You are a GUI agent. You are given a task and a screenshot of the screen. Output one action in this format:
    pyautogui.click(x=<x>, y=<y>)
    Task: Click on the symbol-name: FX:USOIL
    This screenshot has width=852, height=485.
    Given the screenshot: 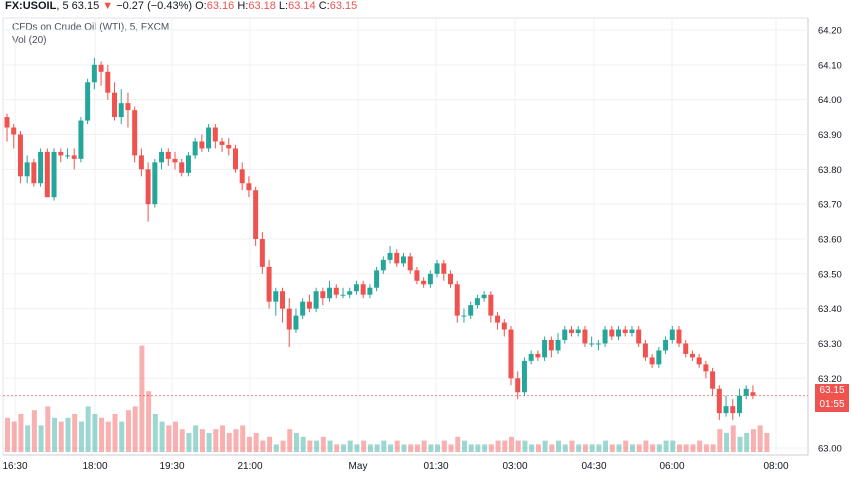 What is the action you would take?
    pyautogui.click(x=31, y=6)
    